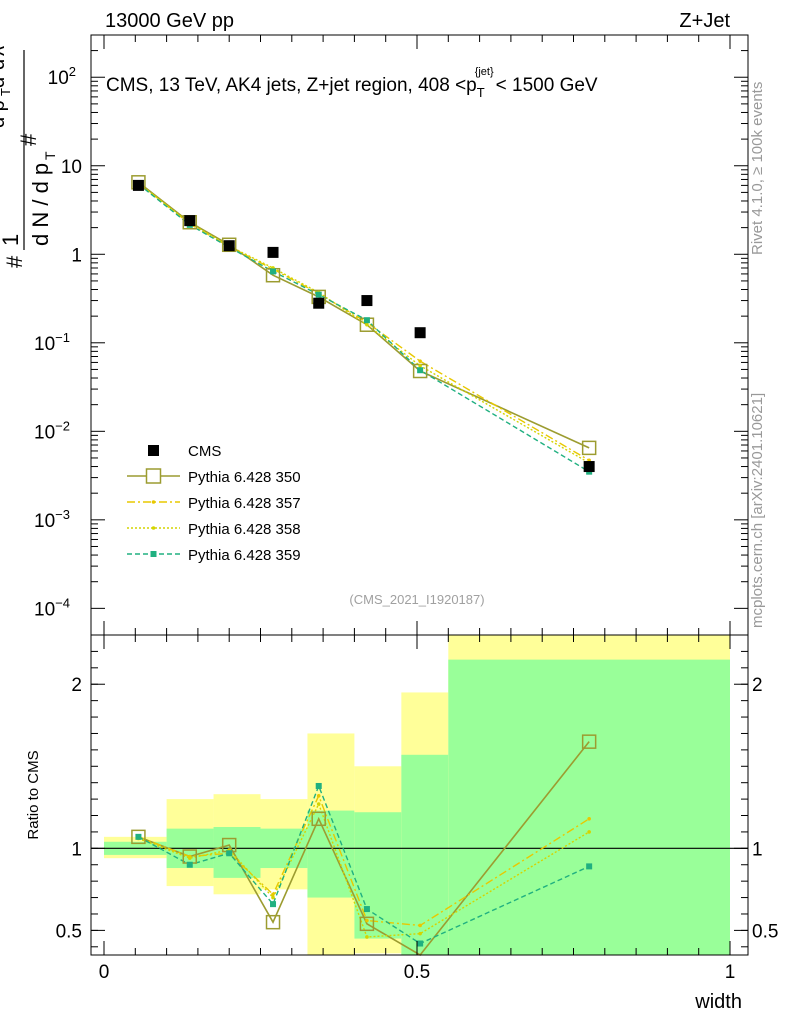  I want to click on legend-label-cms: CMS, so click(204, 451).